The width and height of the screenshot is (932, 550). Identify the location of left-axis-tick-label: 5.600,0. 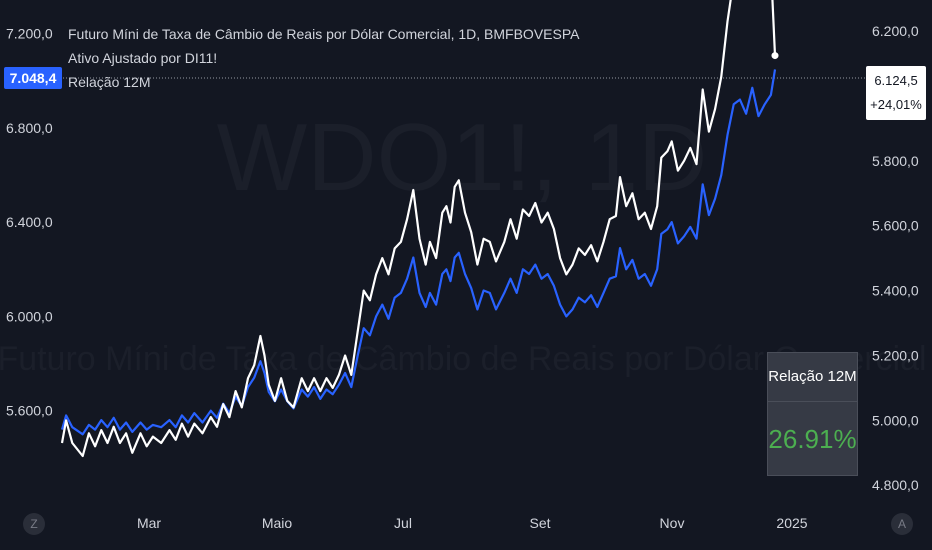
(29, 411).